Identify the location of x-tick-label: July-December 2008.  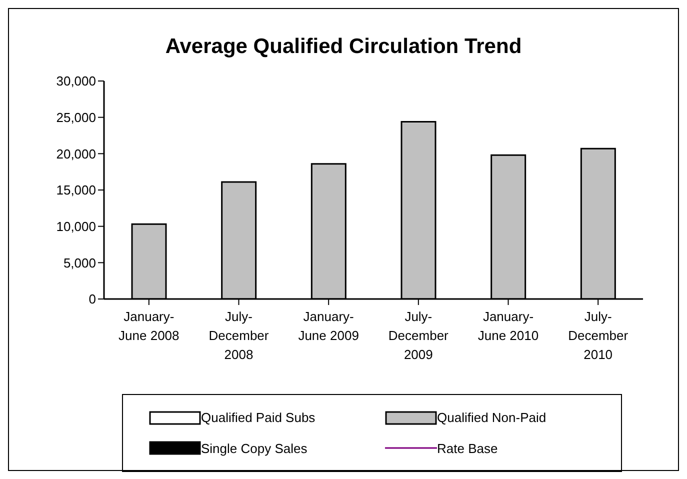
(239, 335).